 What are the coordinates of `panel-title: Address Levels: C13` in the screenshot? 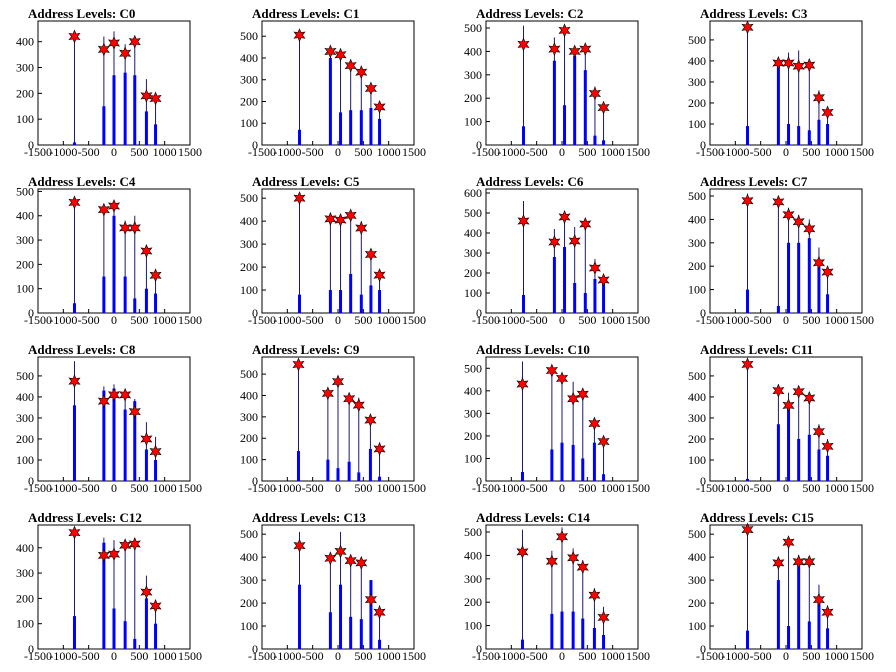 It's located at (309, 517).